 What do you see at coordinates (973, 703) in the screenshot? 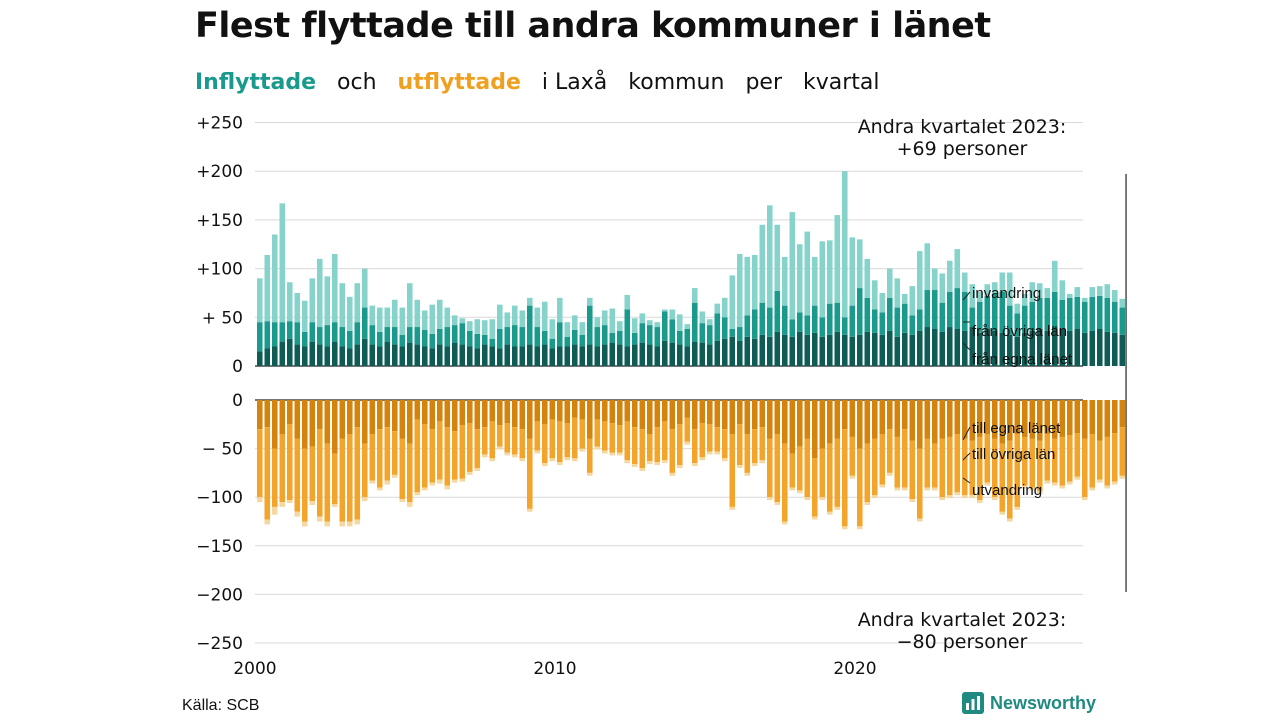
I see `newsworthy-logo-icon` at bounding box center [973, 703].